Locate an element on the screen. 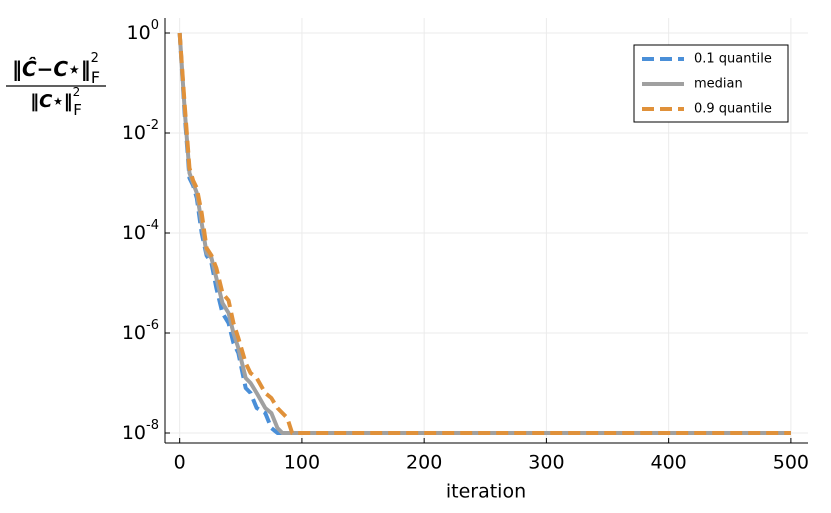 Image resolution: width=831 pixels, height=513 pixels. x-tick-label: 500 is located at coordinates (791, 463).